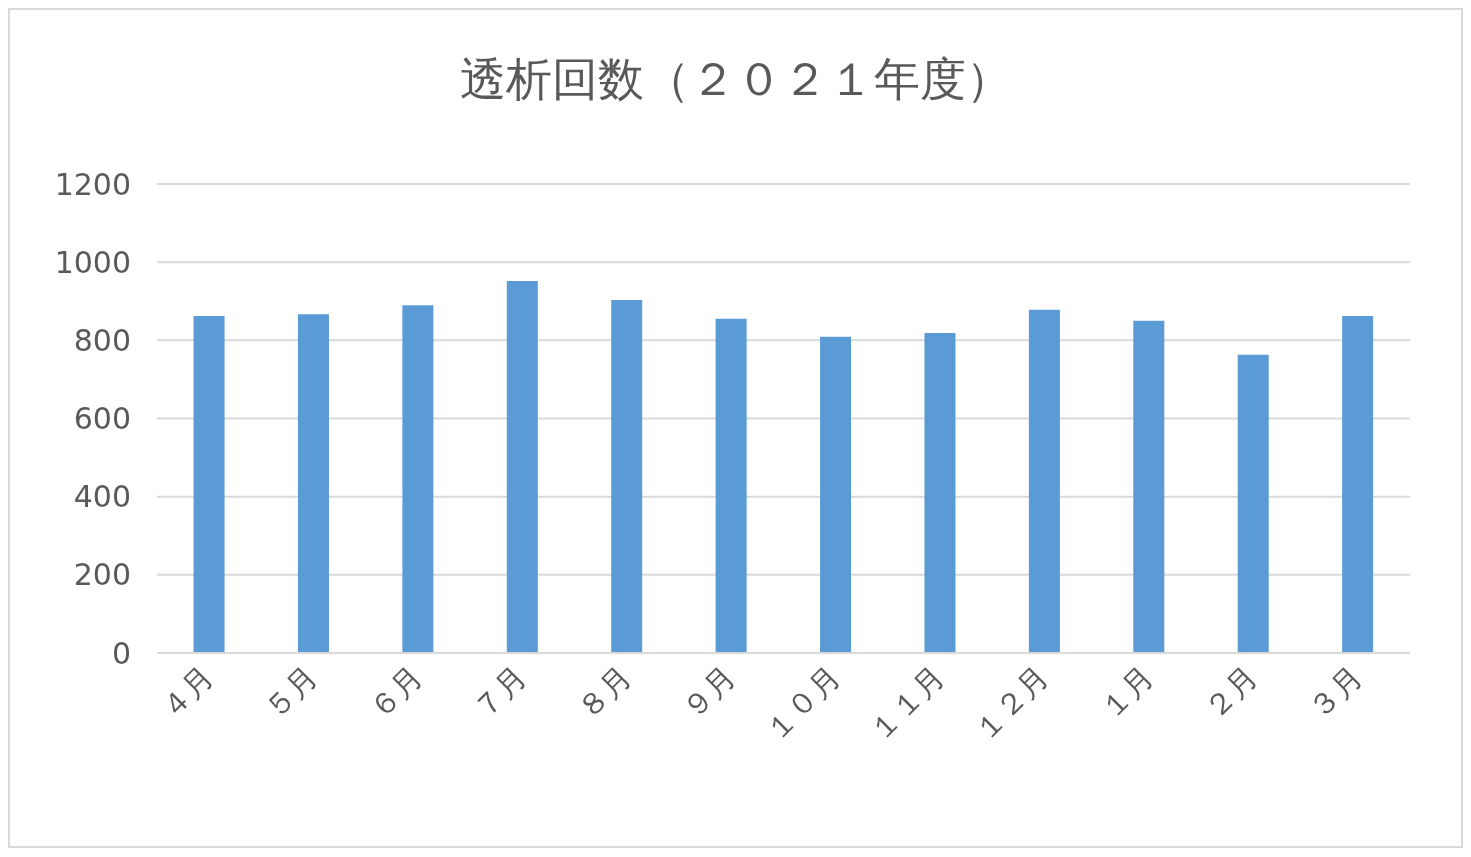 This screenshot has height=857, width=1471. I want to click on x-tick-label: １２月, so click(1011, 703).